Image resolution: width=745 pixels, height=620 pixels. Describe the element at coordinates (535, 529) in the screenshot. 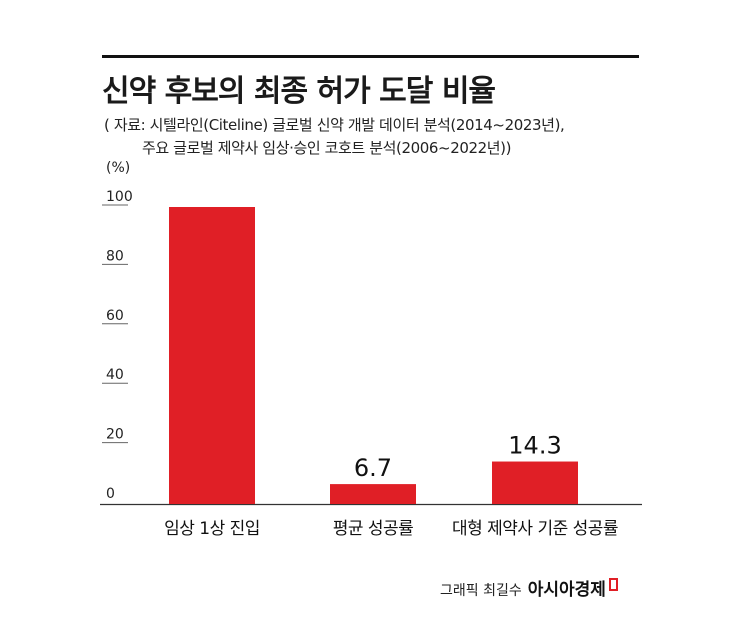

I see `x-tick-label: 대형 제약사 기준 성공률` at that location.